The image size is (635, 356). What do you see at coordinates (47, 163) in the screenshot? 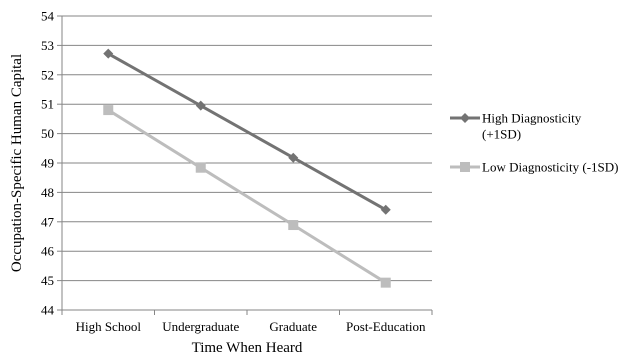
I see `y-tick-label: 49` at bounding box center [47, 163].